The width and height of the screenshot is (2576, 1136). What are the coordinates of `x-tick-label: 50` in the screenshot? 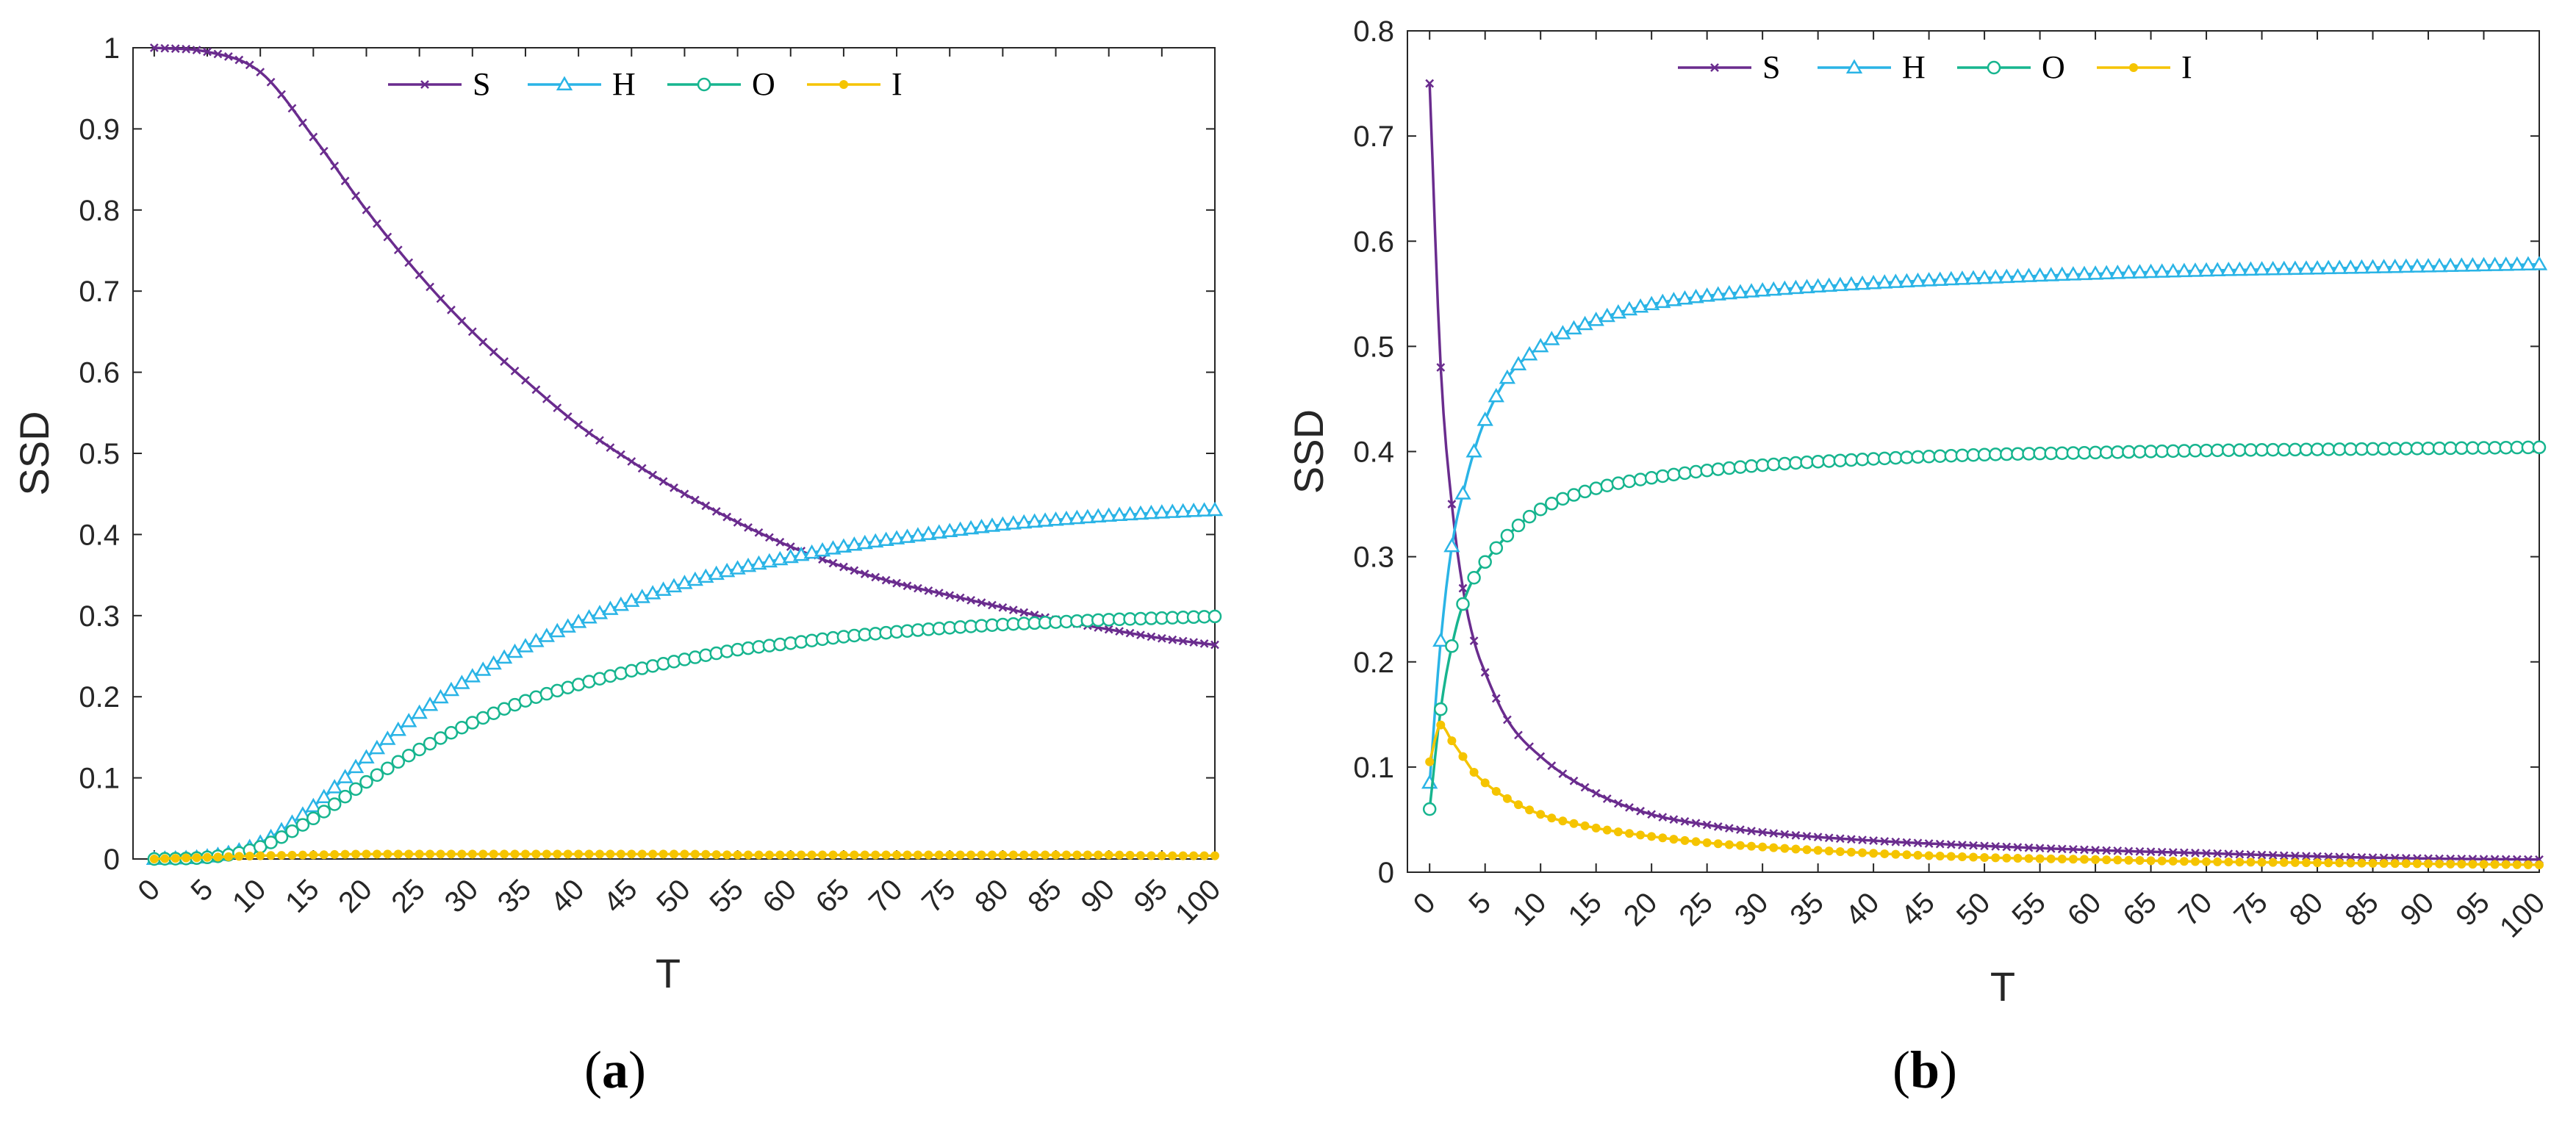 It's located at (1974, 909).